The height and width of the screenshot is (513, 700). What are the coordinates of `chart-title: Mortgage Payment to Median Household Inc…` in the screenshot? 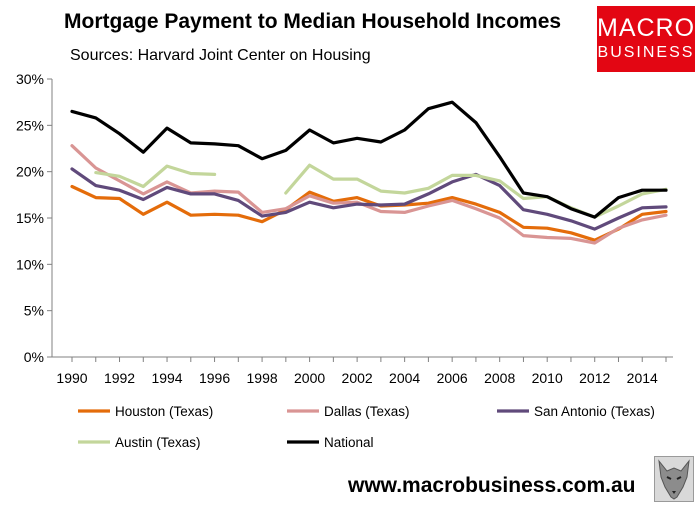 It's located at (313, 21).